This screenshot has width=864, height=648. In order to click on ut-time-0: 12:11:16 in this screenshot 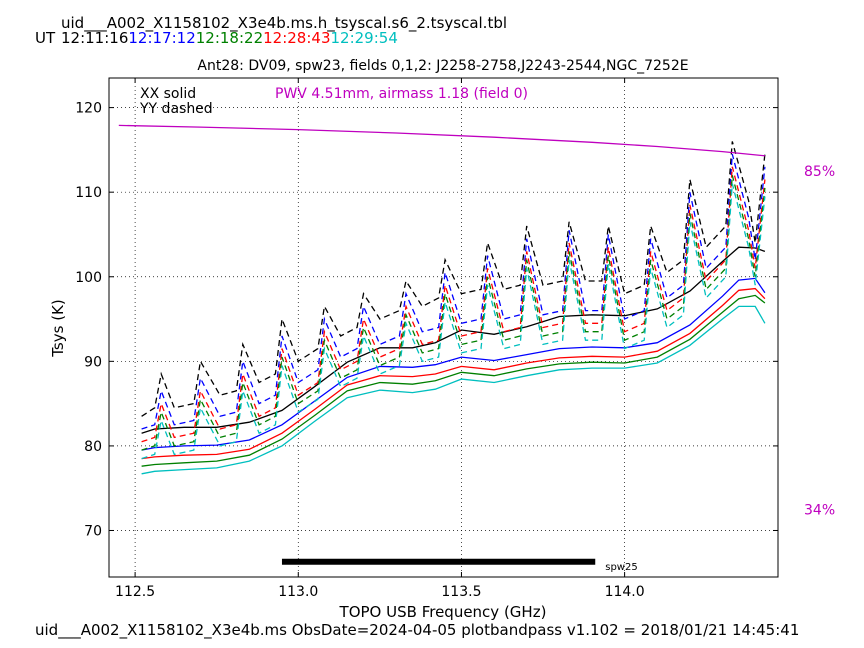, I will do `click(95, 38)`.